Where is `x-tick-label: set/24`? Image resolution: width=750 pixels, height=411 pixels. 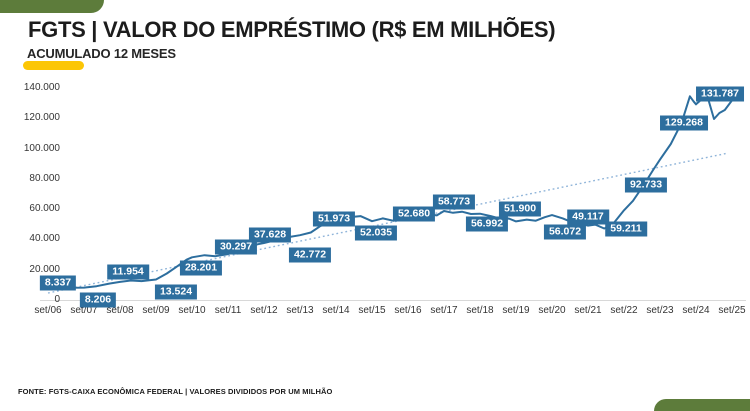
x-tick-label: set/24 is located at coordinates (696, 310).